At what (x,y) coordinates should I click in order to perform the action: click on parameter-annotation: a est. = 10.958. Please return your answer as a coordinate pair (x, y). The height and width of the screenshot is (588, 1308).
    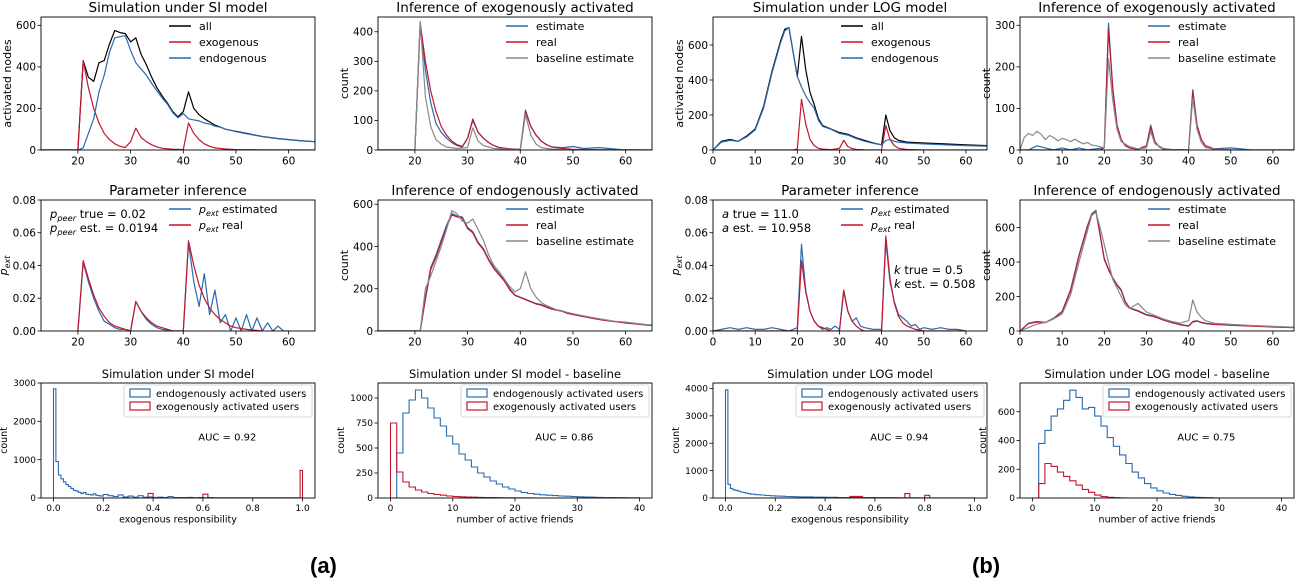
    Looking at the image, I should click on (766, 228).